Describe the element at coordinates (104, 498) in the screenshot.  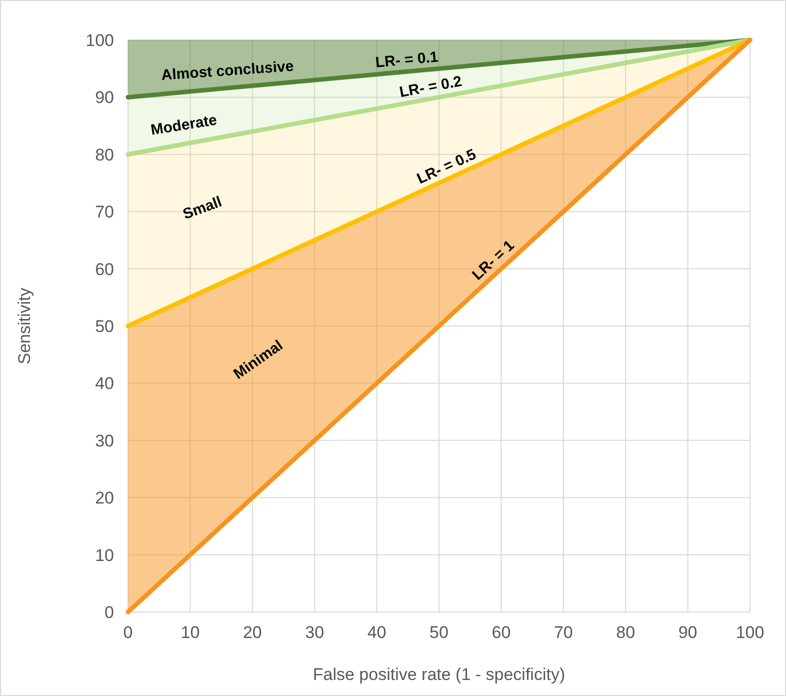
I see `y-tick-label: 20` at that location.